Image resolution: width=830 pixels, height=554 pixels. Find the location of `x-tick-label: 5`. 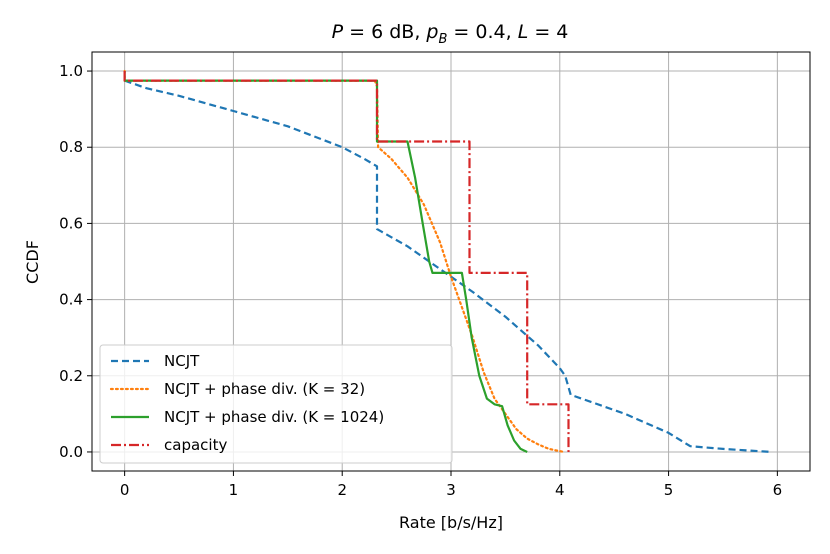

x-tick-label: 5 is located at coordinates (669, 490).